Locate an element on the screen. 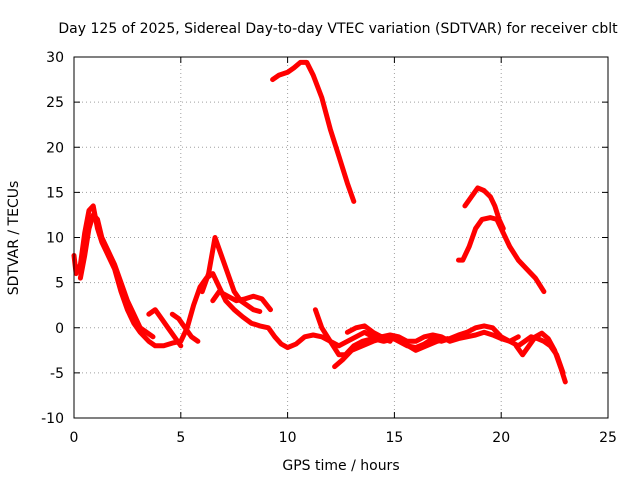 This screenshot has width=640, height=480. y-tick-label: 15 is located at coordinates (55, 193).